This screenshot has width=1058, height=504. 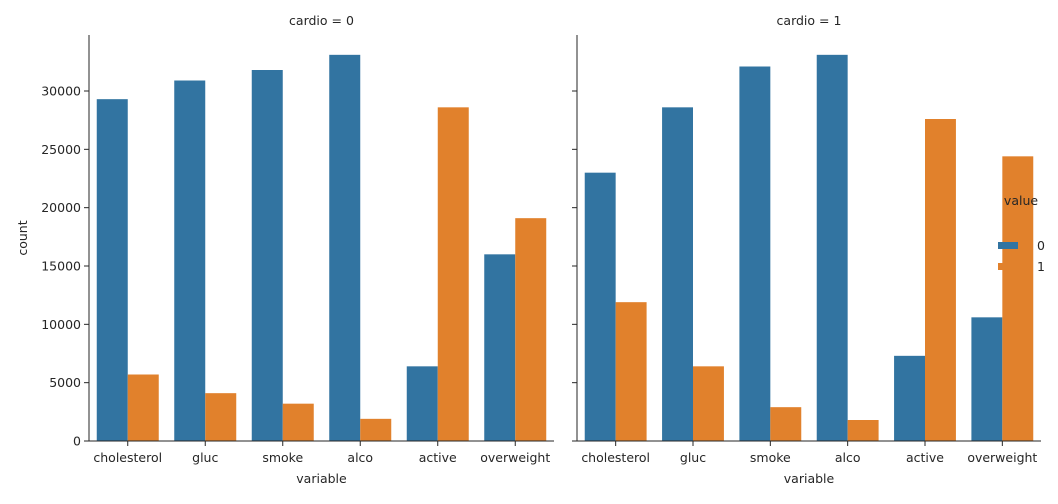 What do you see at coordinates (77, 441) in the screenshot?
I see `y-tick-label: 0` at bounding box center [77, 441].